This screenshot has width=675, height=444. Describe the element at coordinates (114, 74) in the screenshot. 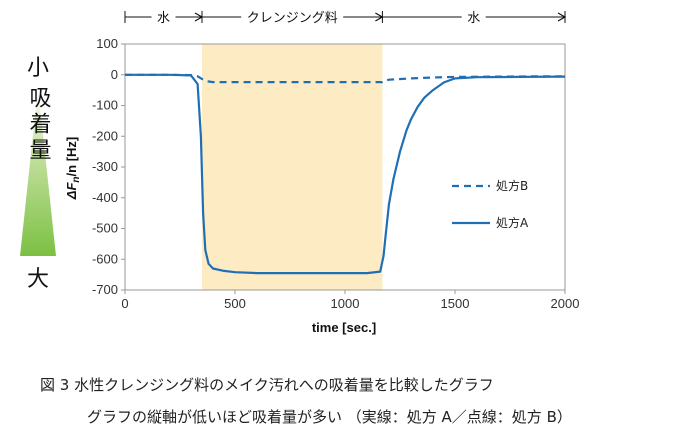

I see `y-tick-label: 0` at that location.